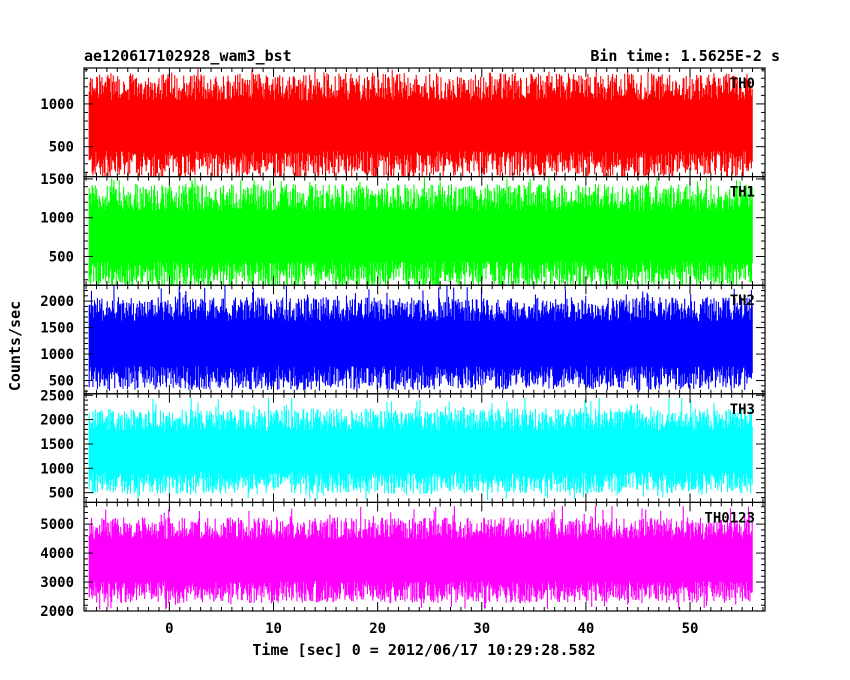 The width and height of the screenshot is (850, 680). I want to click on panel-frame, so click(424, 556).